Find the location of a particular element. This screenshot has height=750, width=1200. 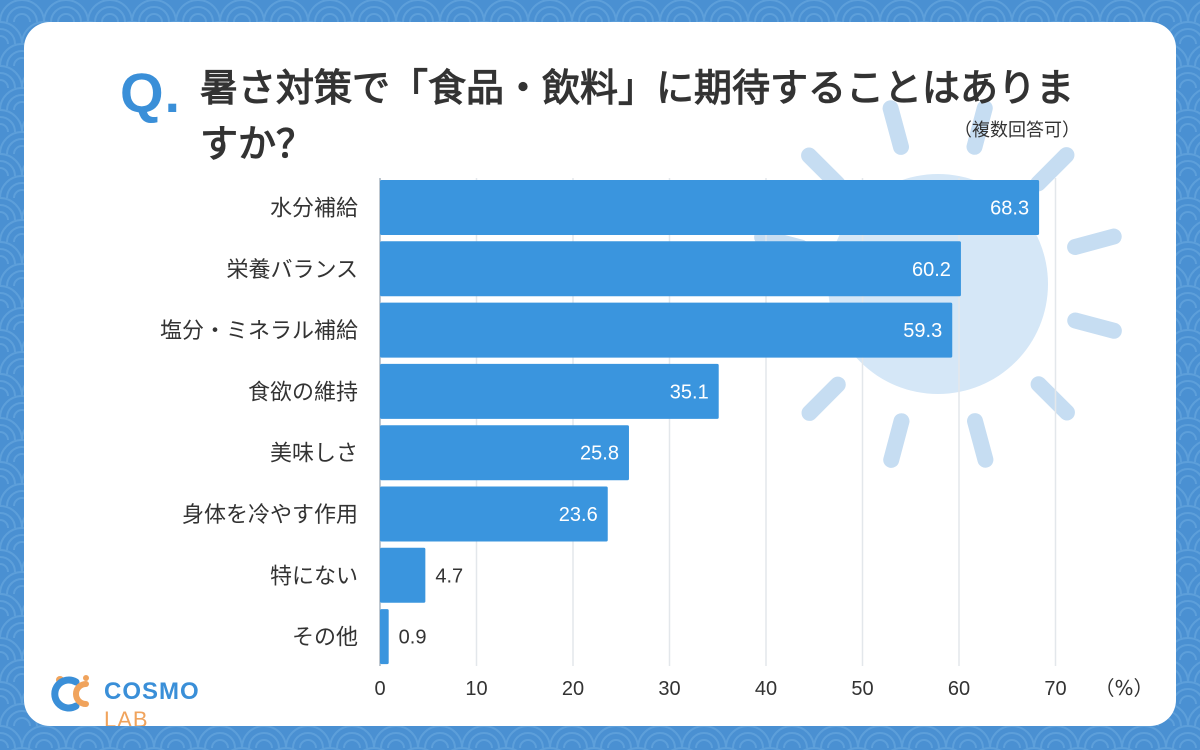

cosmo-lab-logo-icon is located at coordinates (70, 693).